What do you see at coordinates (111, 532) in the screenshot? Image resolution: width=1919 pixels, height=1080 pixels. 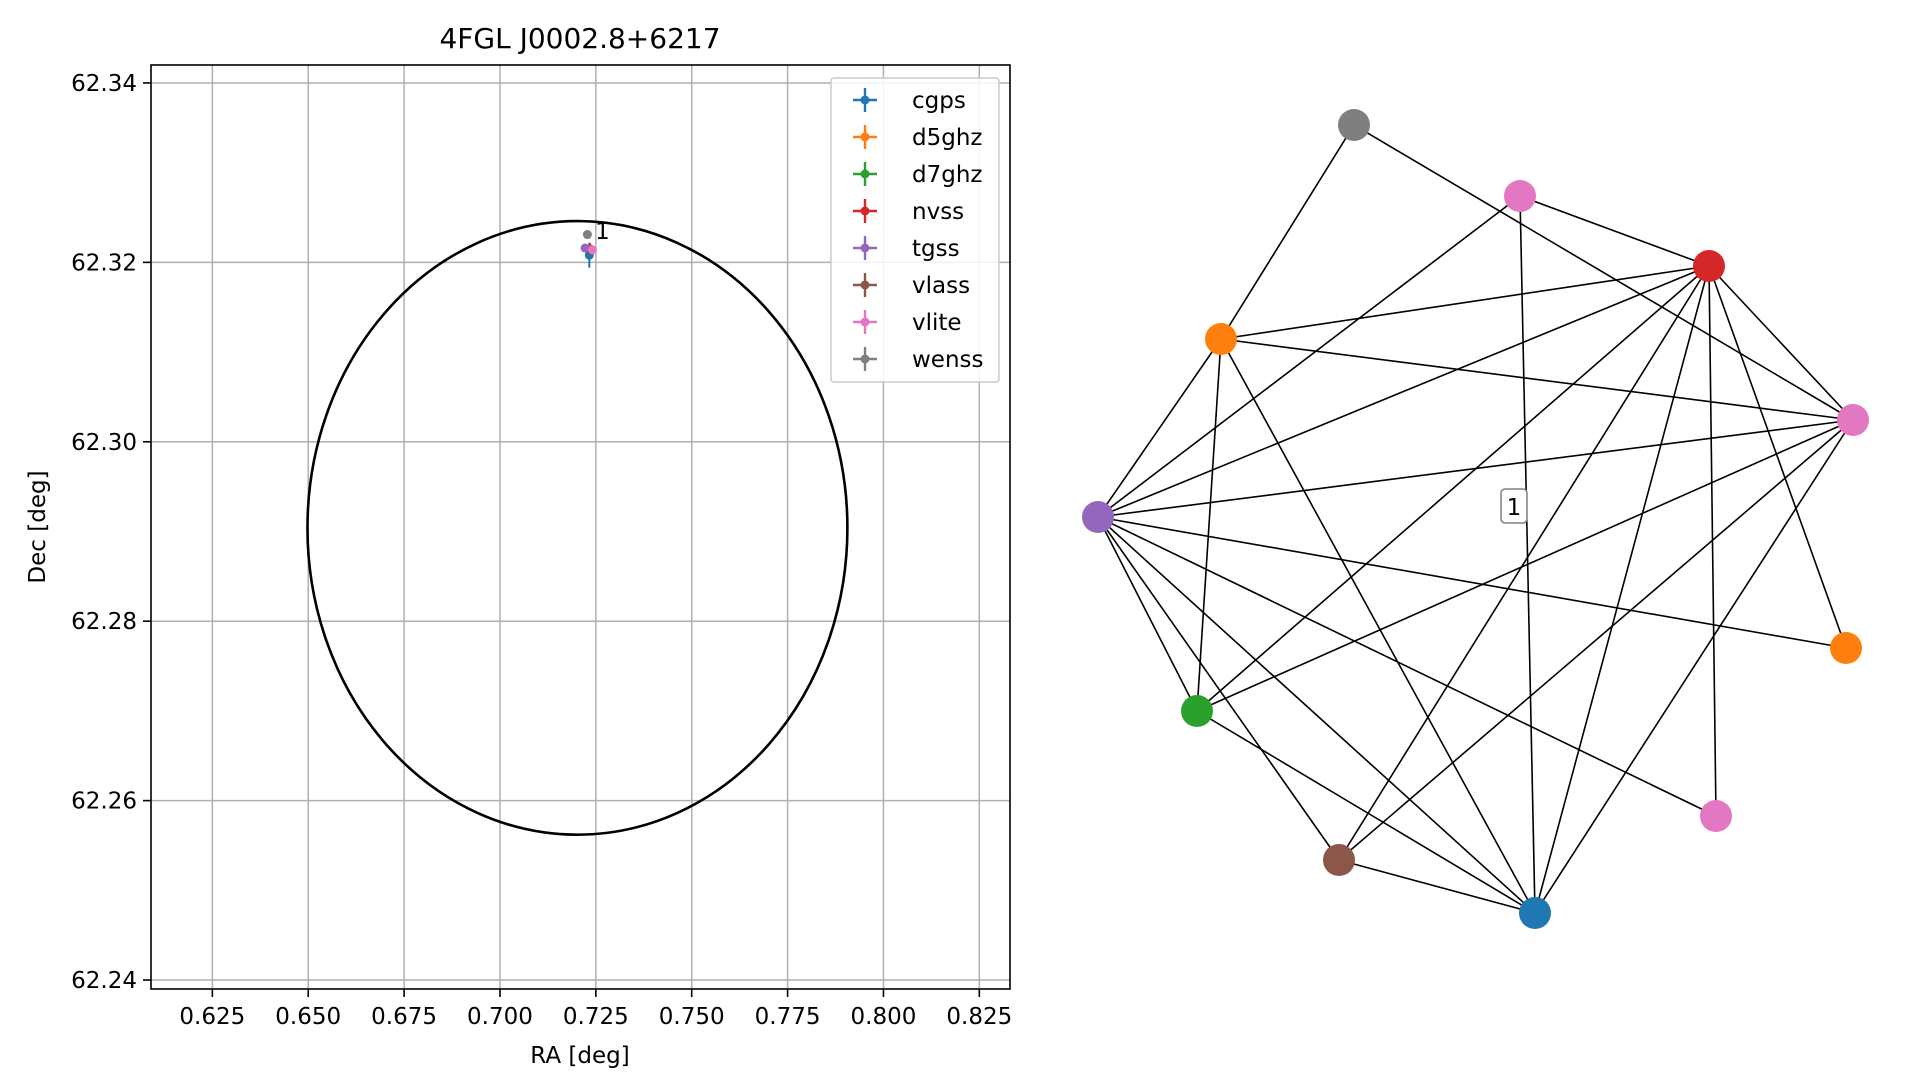 I see `y-ticks: 62.24 62.26 62.28 62.30 62.32 62.34` at bounding box center [111, 532].